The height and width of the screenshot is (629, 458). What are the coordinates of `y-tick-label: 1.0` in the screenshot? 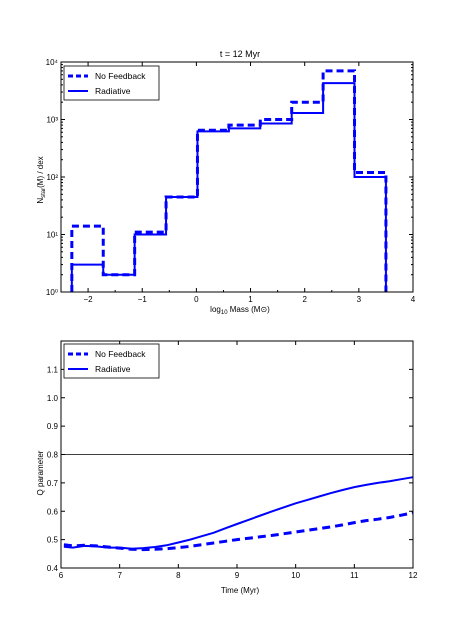 It's located at (53, 398).